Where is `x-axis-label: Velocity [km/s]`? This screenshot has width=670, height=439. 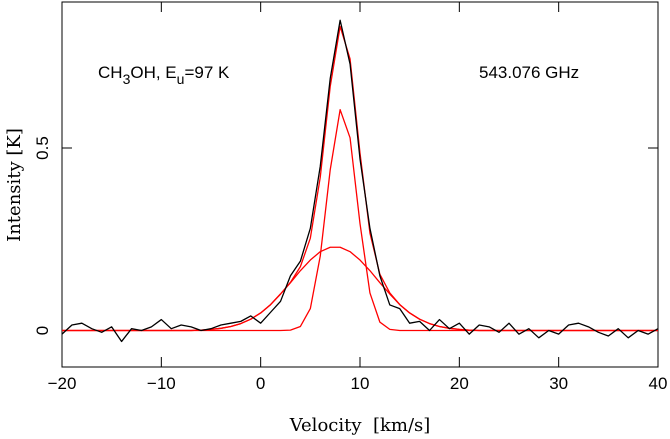
x-axis-label: Velocity [km/s] is located at coordinates (360, 425).